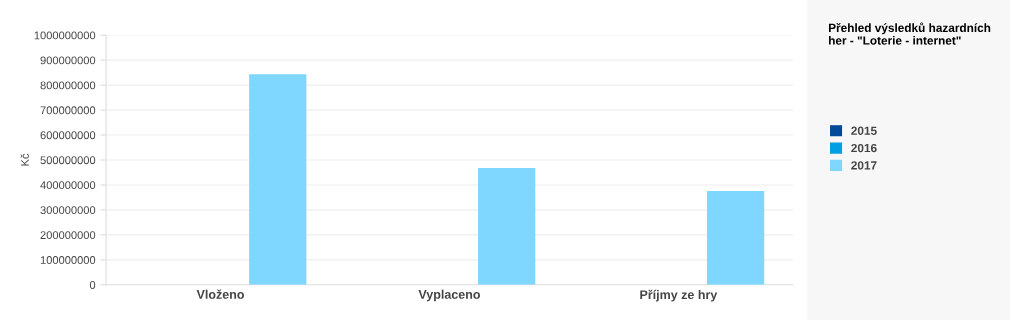  I want to click on y-tick-label: 500000000, so click(68, 160).